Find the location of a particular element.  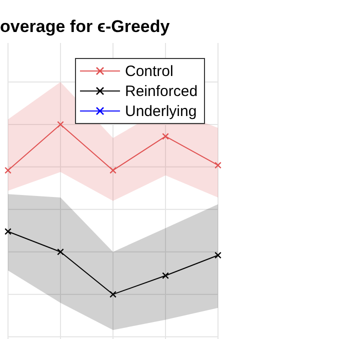

legend-label: Underlying is located at coordinates (161, 111).